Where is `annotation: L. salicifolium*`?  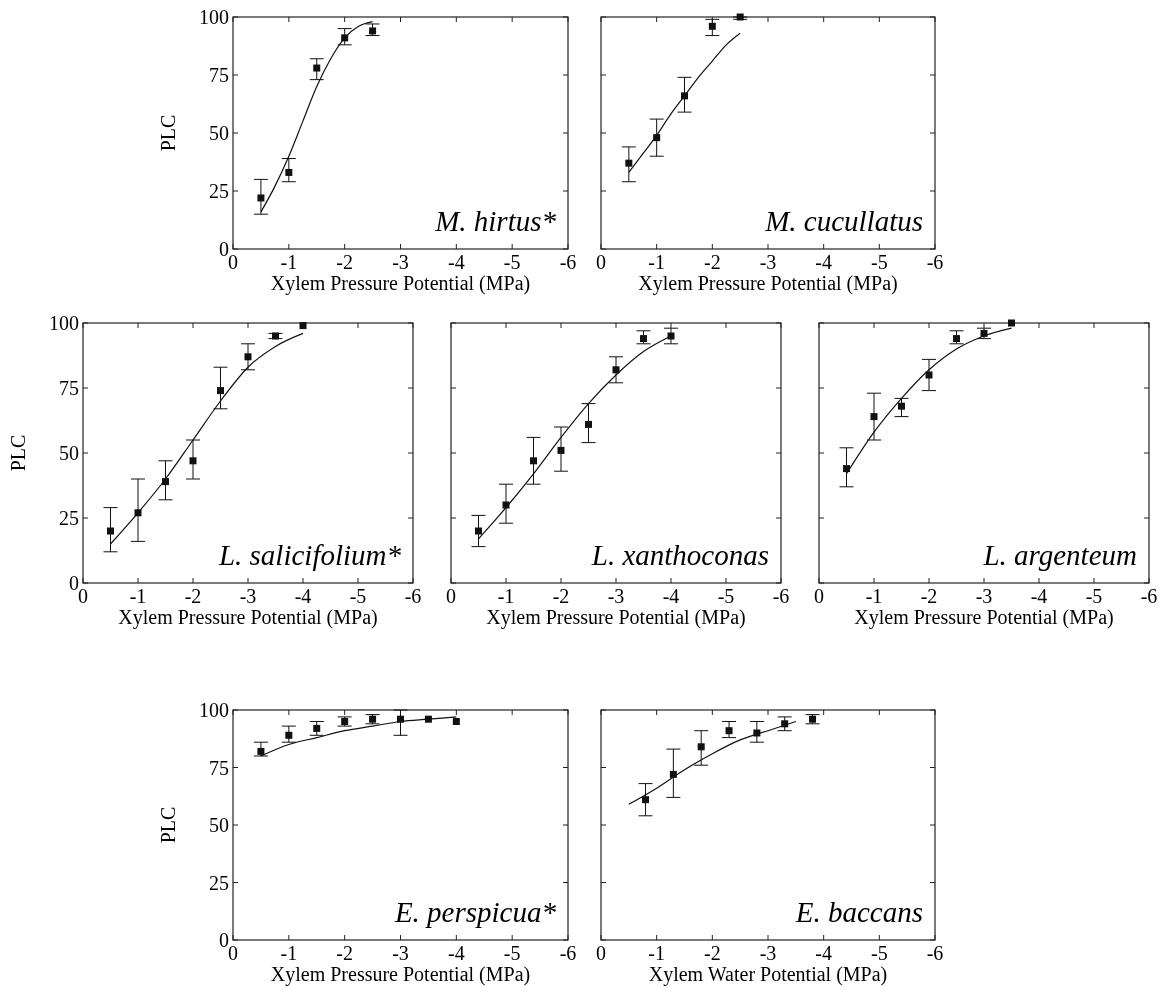 annotation: L. salicifolium* is located at coordinates (309, 555).